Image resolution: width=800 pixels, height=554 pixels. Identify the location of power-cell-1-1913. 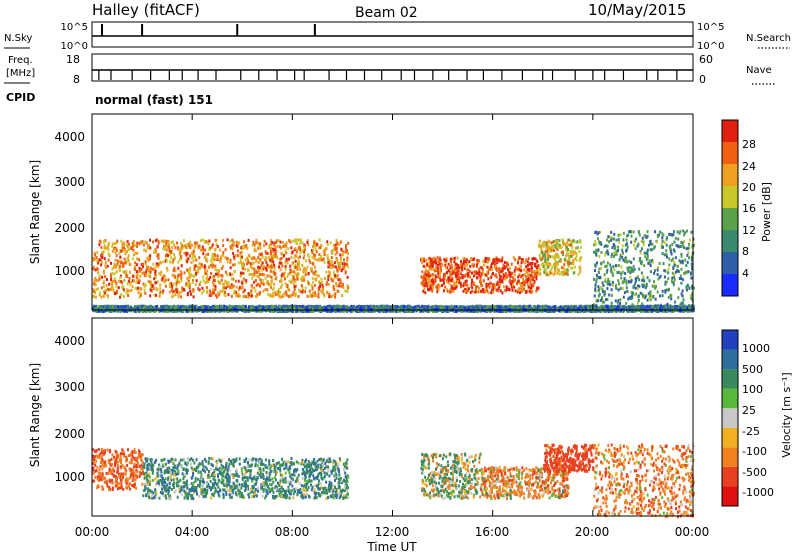
(466, 260).